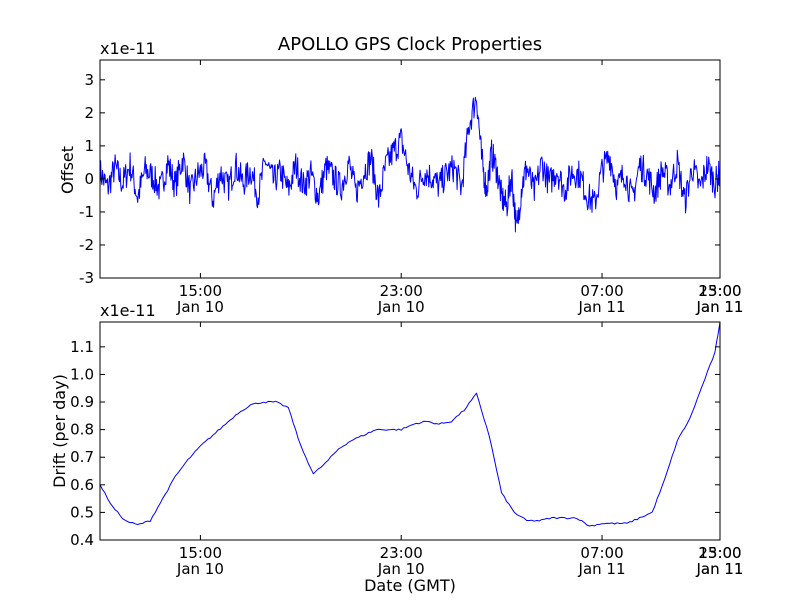 This screenshot has height=600, width=800. I want to click on drift-y-tick-label: 0.9, so click(82, 402).